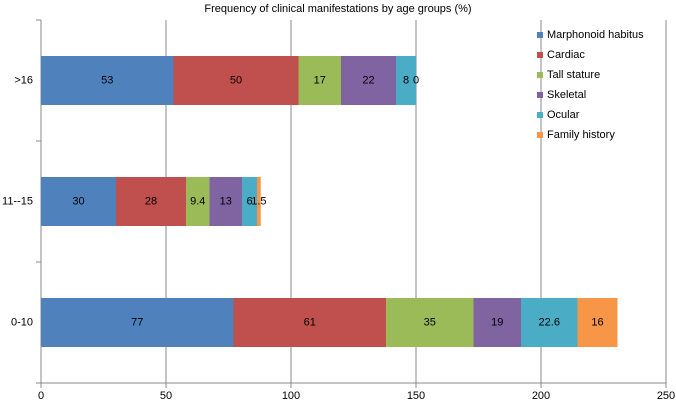 This screenshot has height=406, width=676. I want to click on value-label: 13, so click(226, 201).